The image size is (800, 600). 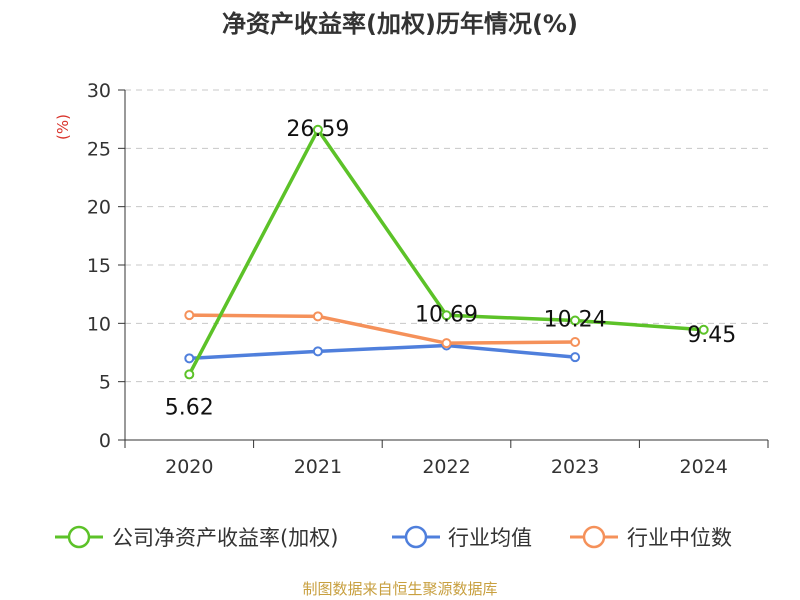 I want to click on x-tick-label: 2022, so click(x=446, y=467).